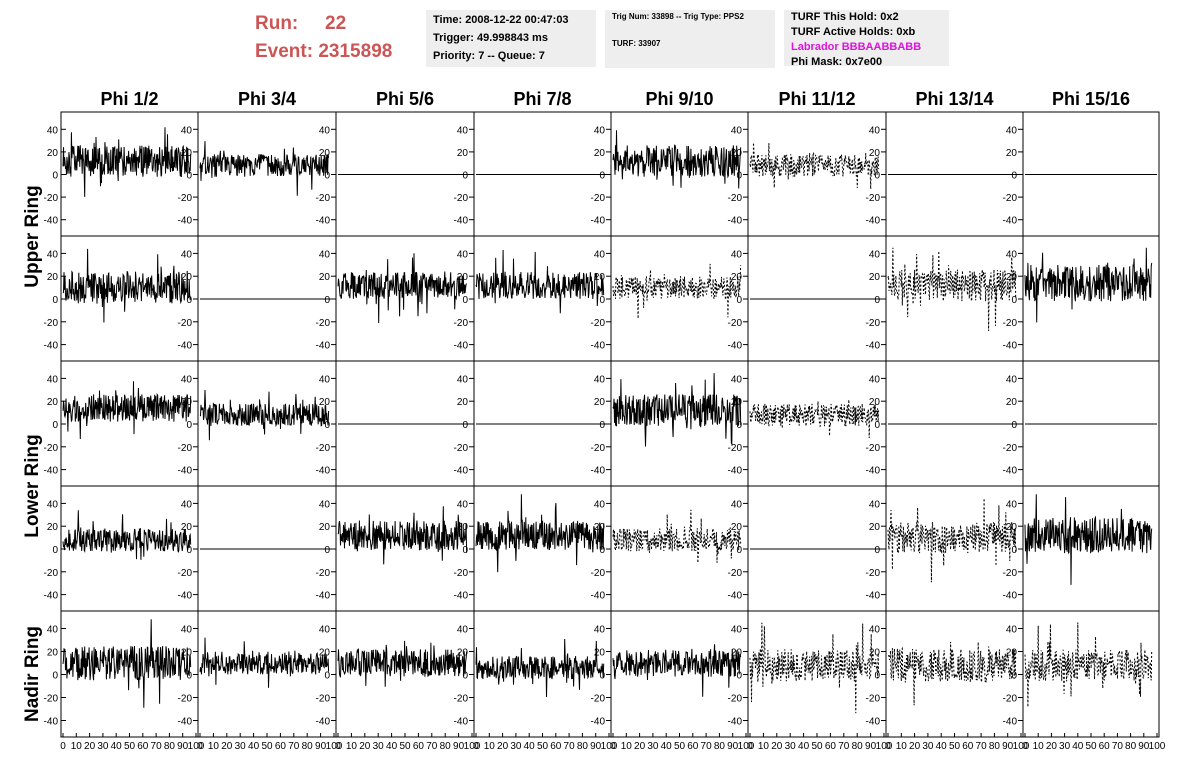 The height and width of the screenshot is (772, 1196). I want to click on x-tick-label: 90, so click(1008, 746).